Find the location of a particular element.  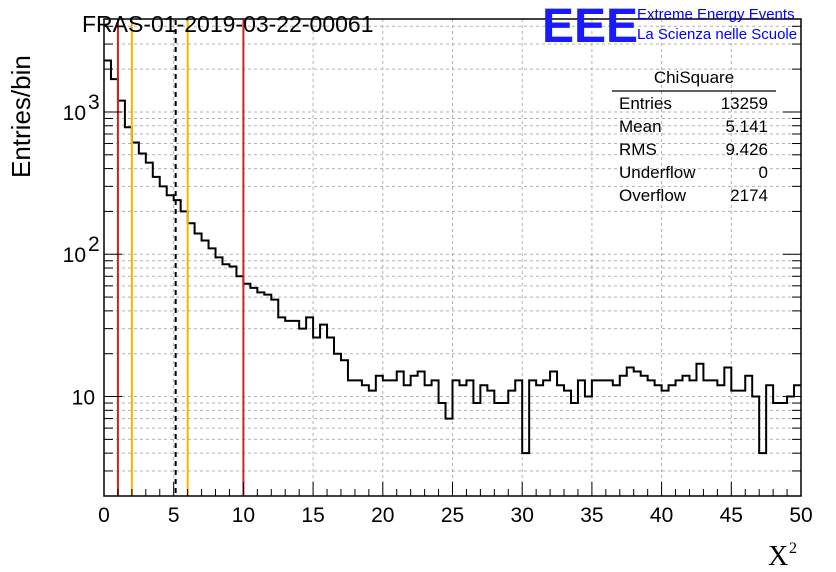

y-tick-exponent: 3 is located at coordinates (94, 102).